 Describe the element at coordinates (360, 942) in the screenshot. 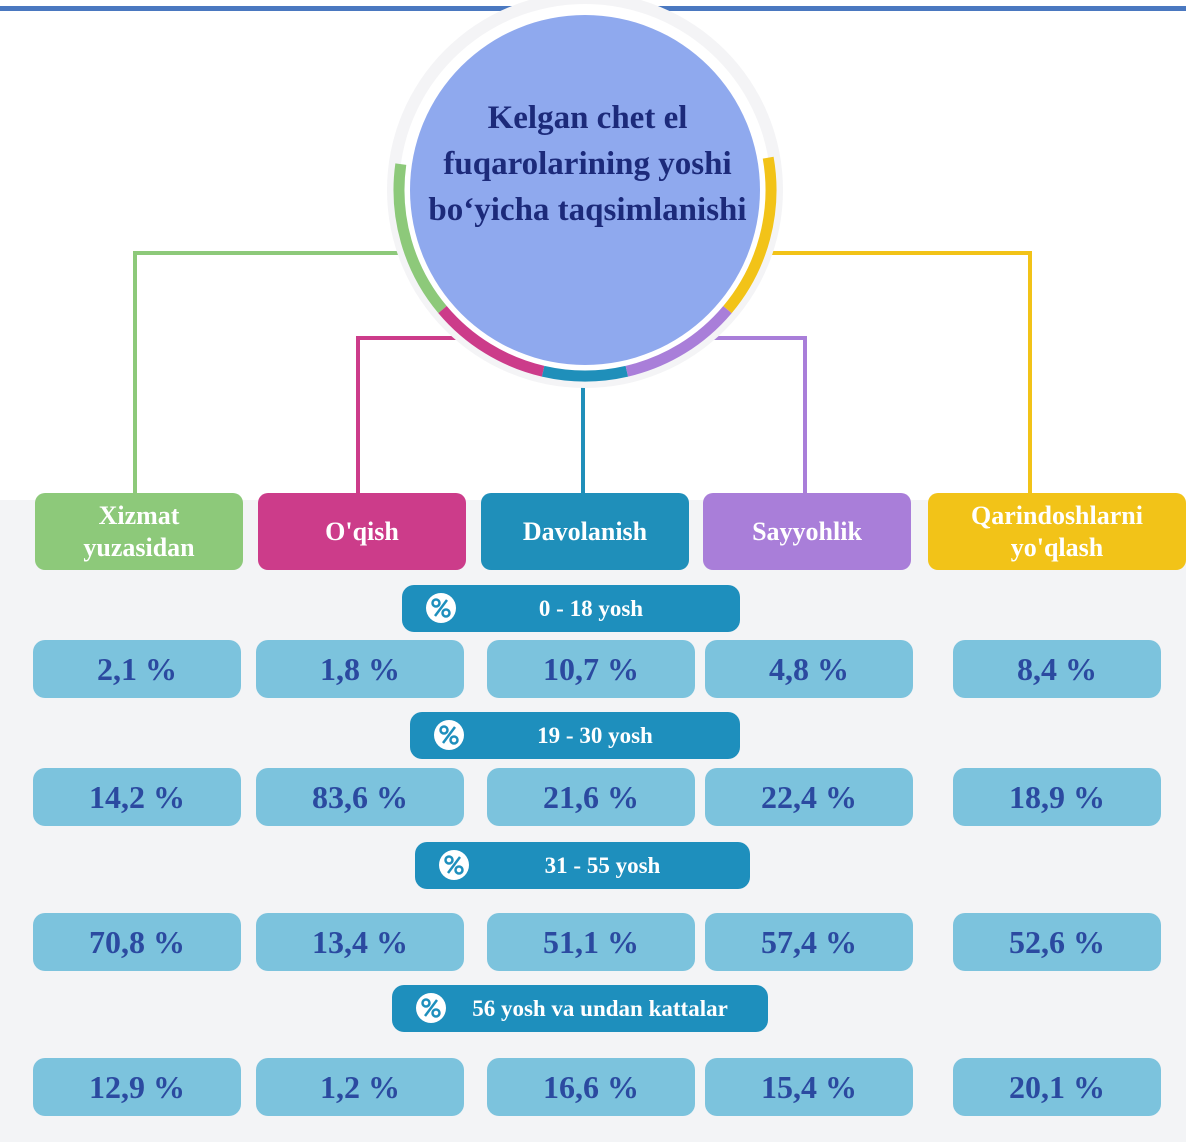

I see `value-box: 13,4 %` at that location.